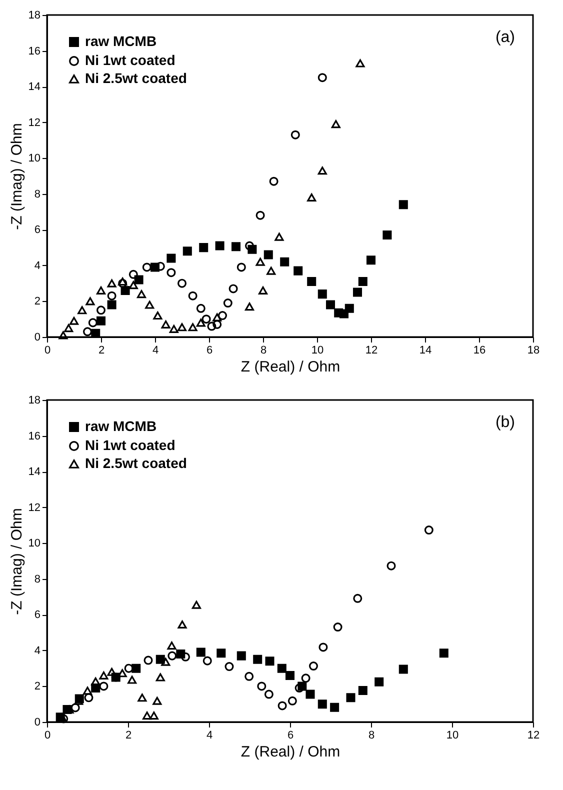  I want to click on annotation: (a), so click(505, 37).